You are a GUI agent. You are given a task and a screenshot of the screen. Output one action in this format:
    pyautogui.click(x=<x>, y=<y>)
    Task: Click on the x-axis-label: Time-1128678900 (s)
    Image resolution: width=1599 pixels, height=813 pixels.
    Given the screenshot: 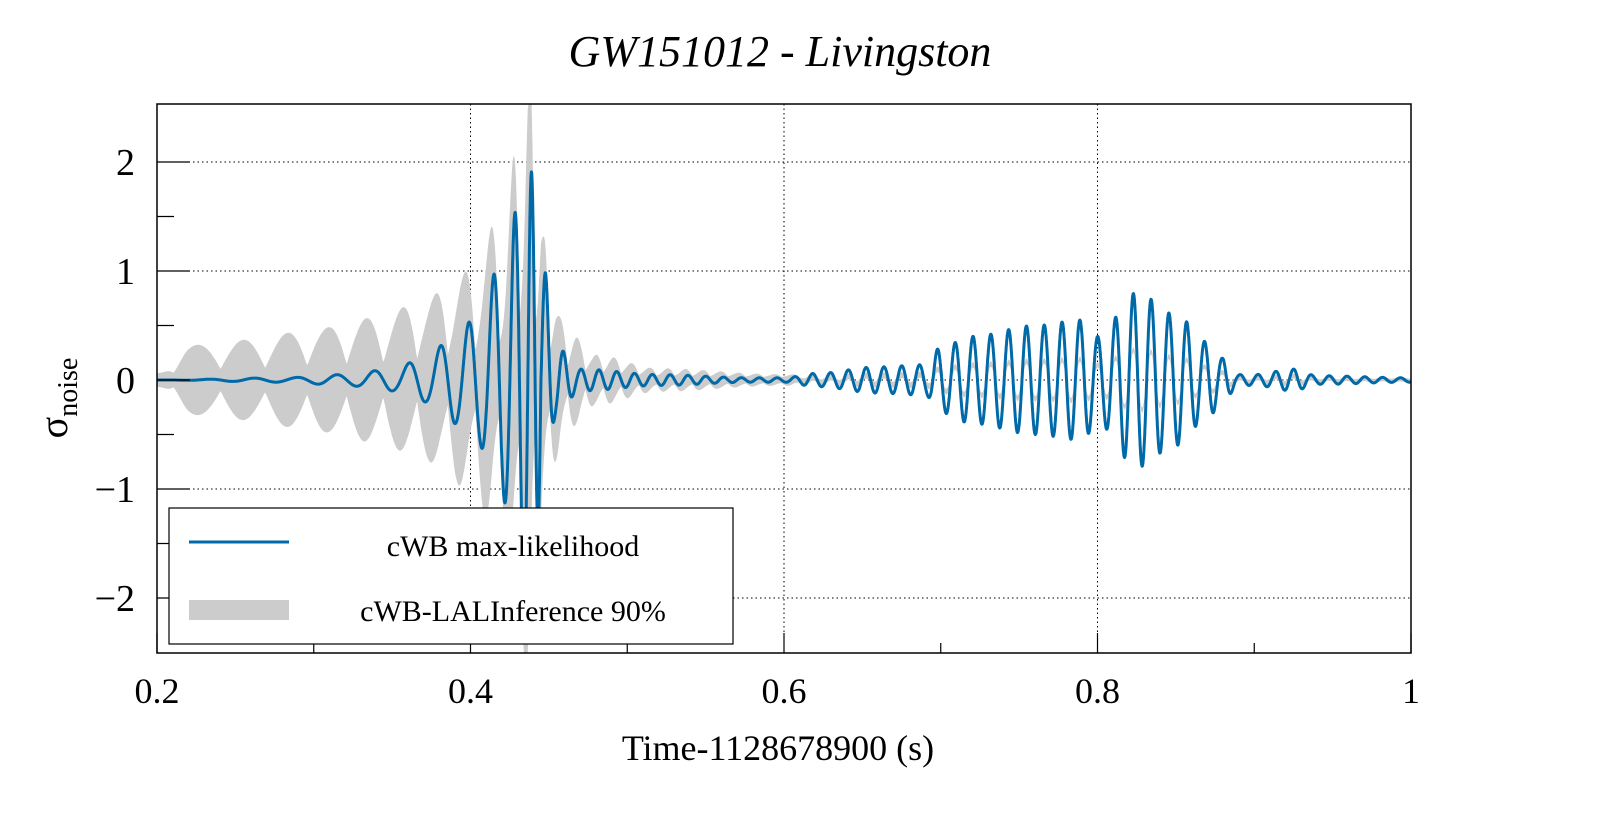 What is the action you would take?
    pyautogui.click(x=778, y=748)
    